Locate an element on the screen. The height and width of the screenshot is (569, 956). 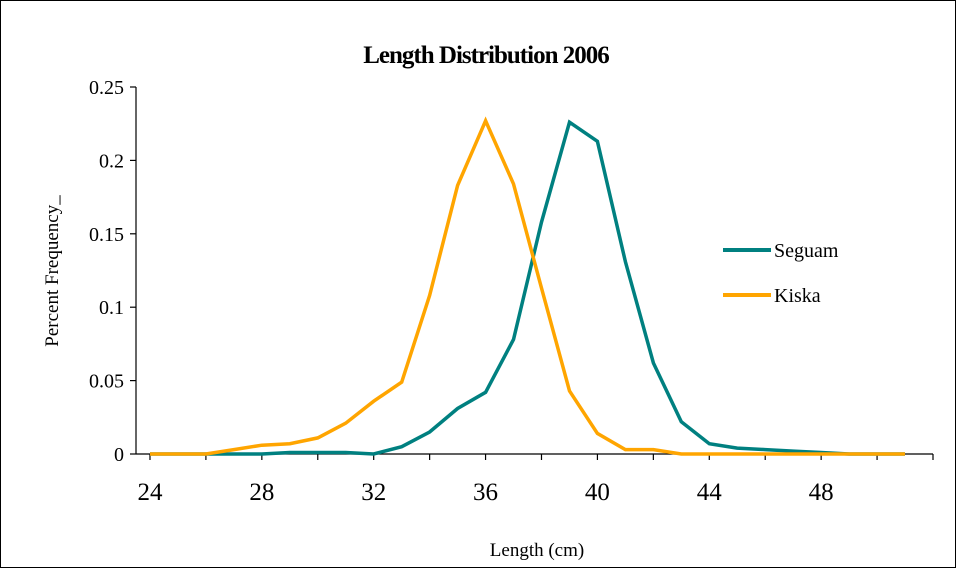
y-tick-label: 0.05 is located at coordinates (106, 382).